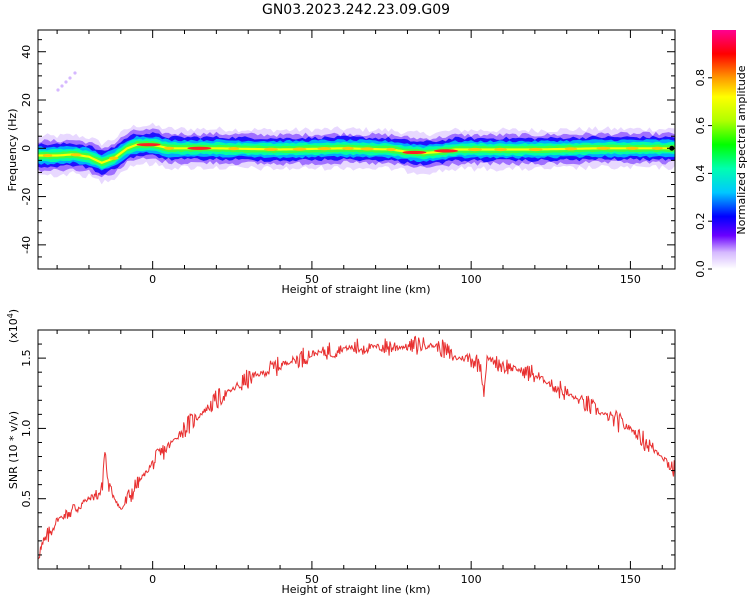 Image resolution: width=750 pixels, height=600 pixels. Describe the element at coordinates (700, 269) in the screenshot. I see `colorbar-tick-label: 0.0` at that location.